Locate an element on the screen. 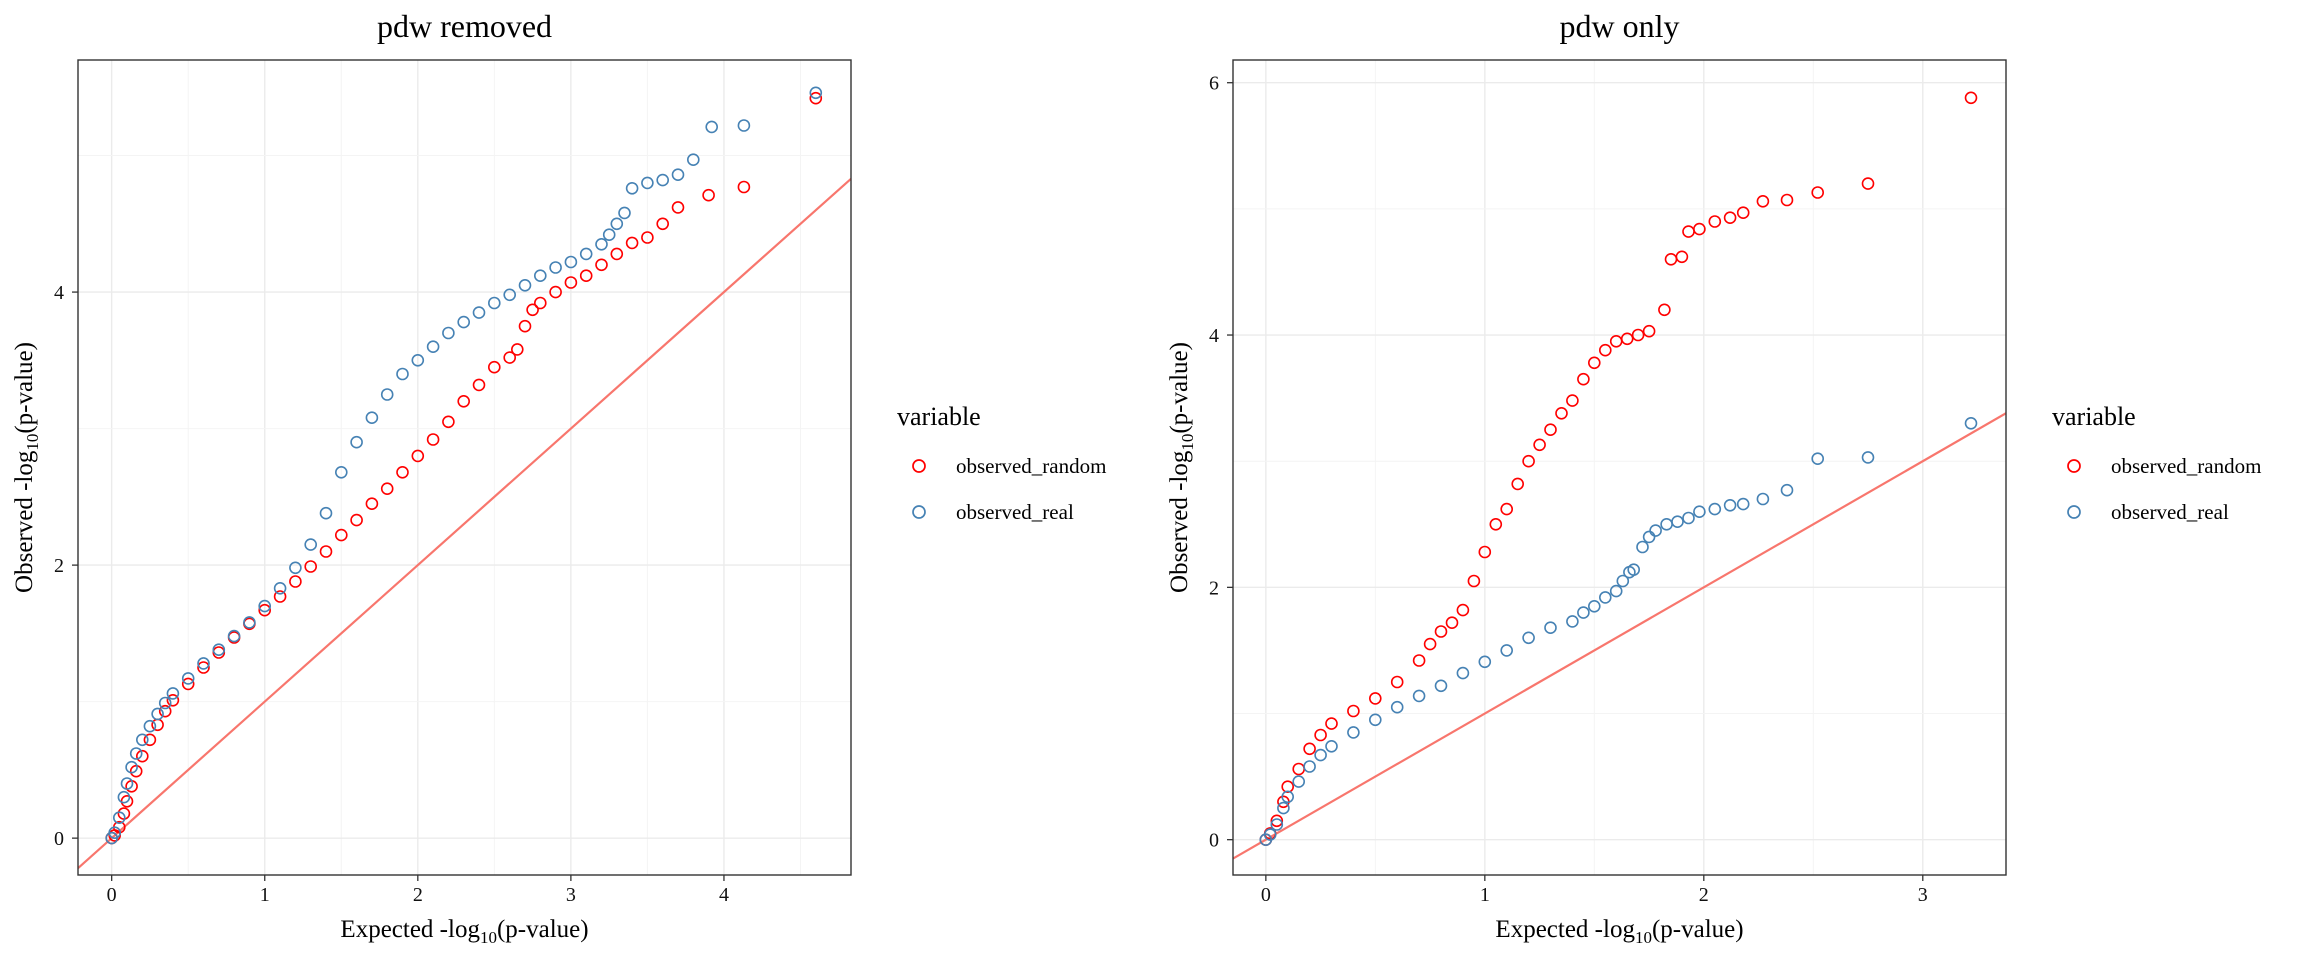 Image resolution: width=2304 pixels, height=960 pixels. y-tick-label: 4 is located at coordinates (59, 293).